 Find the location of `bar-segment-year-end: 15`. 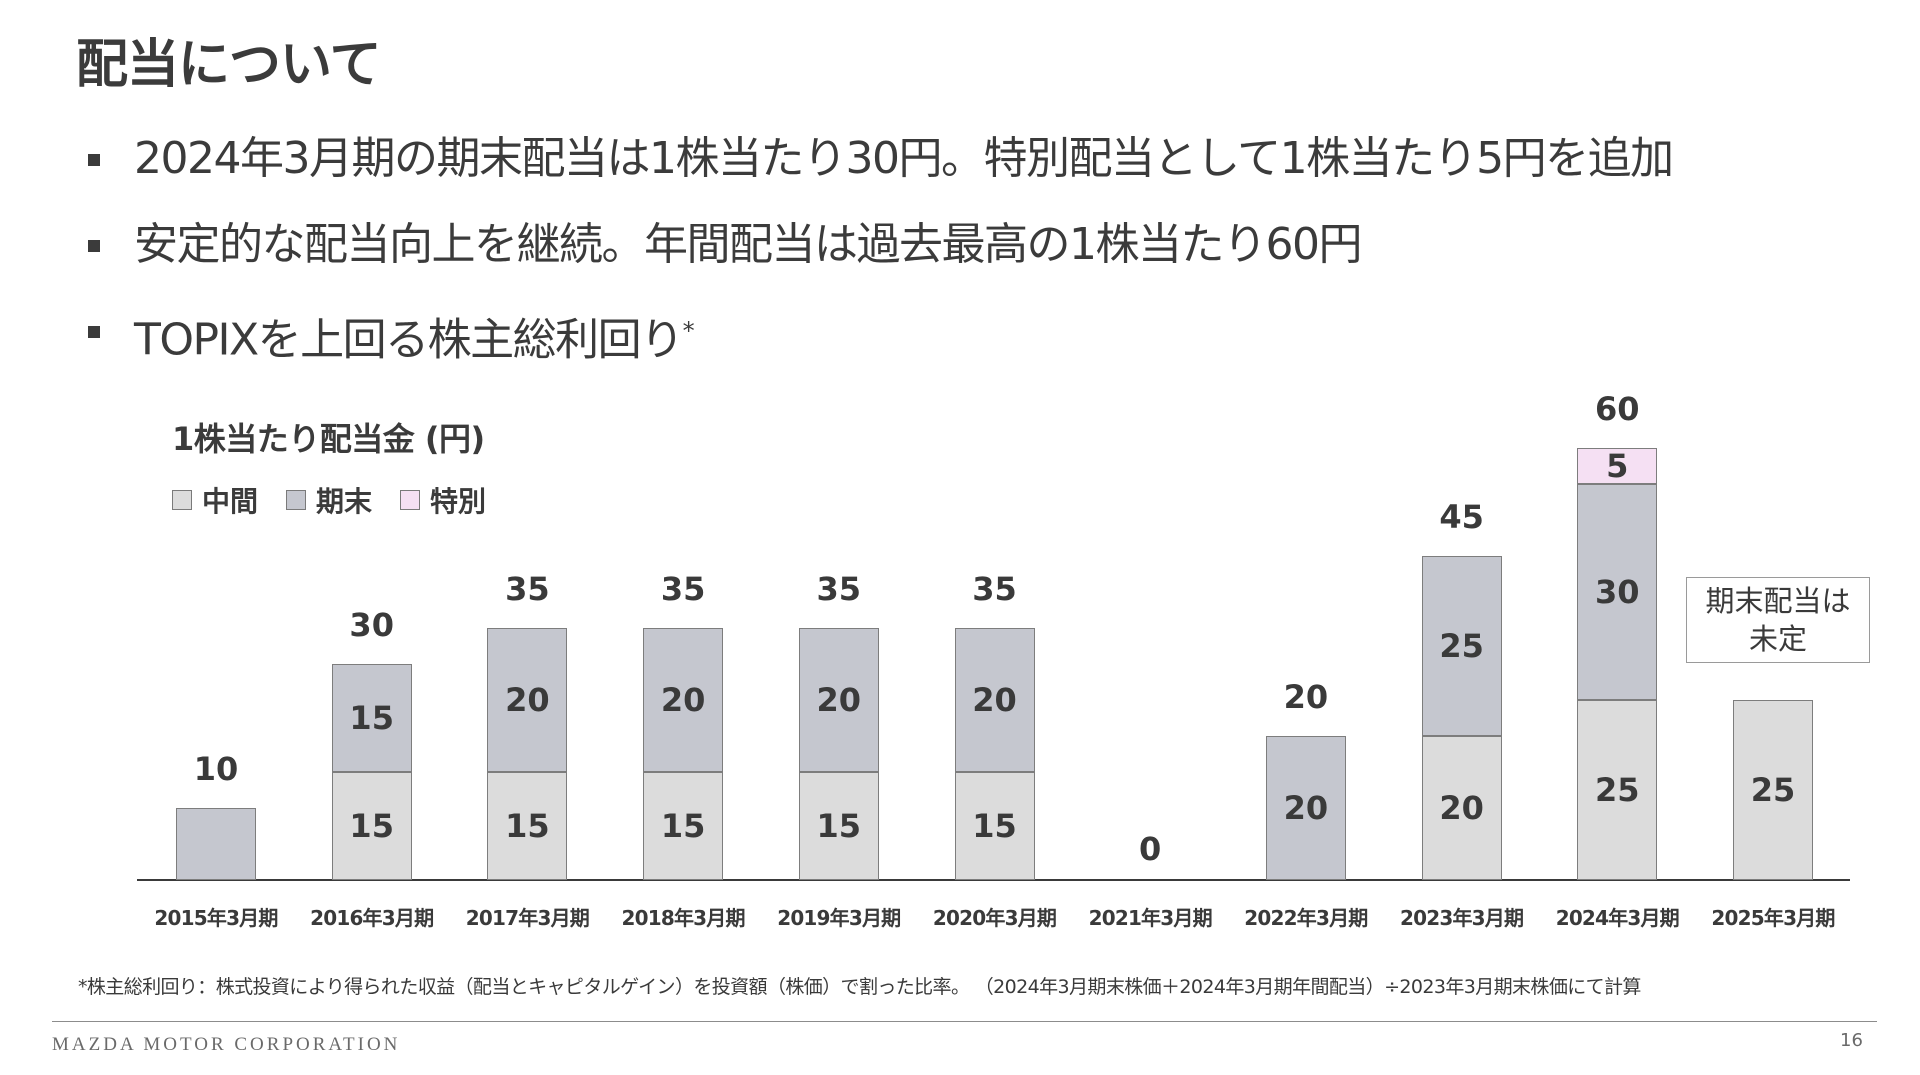

bar-segment-year-end: 15 is located at coordinates (371, 718).